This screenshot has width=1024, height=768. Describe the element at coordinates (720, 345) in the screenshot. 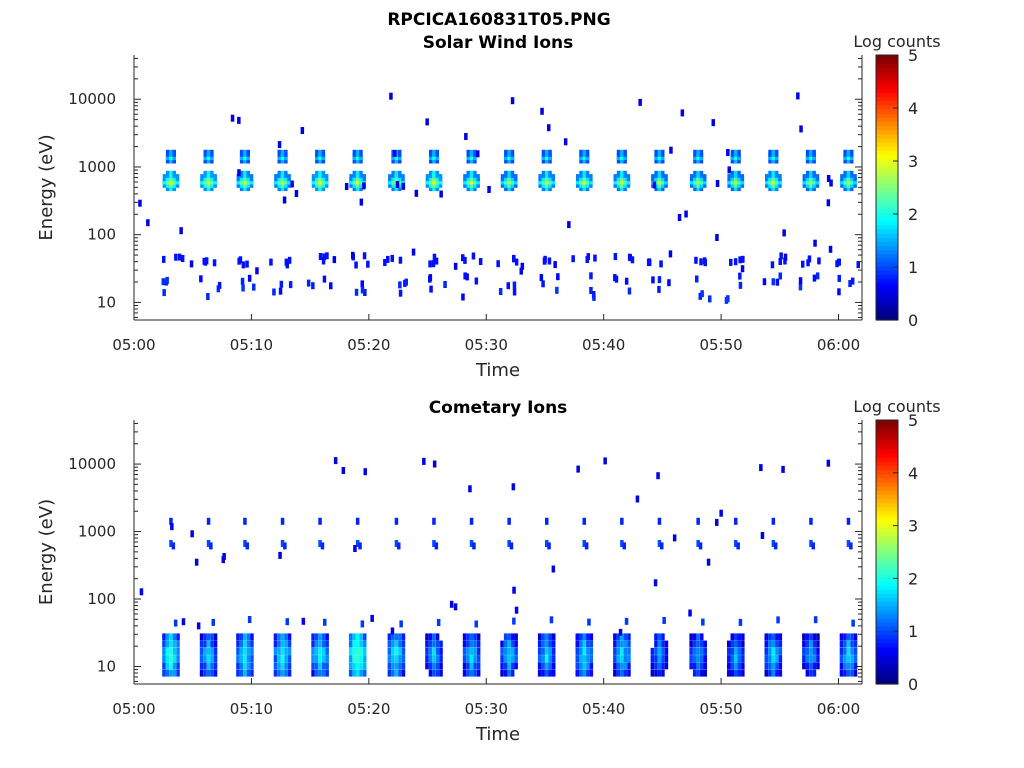

I see `x-tick-label: 05:50` at that location.